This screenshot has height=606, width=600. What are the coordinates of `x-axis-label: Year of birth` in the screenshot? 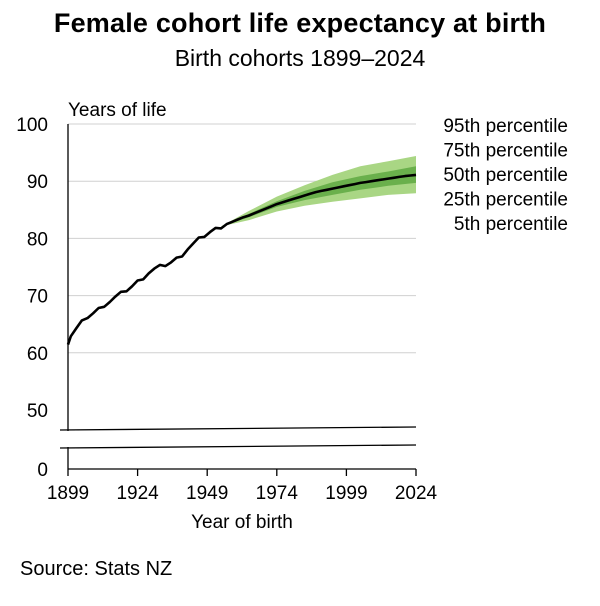 It's located at (242, 522).